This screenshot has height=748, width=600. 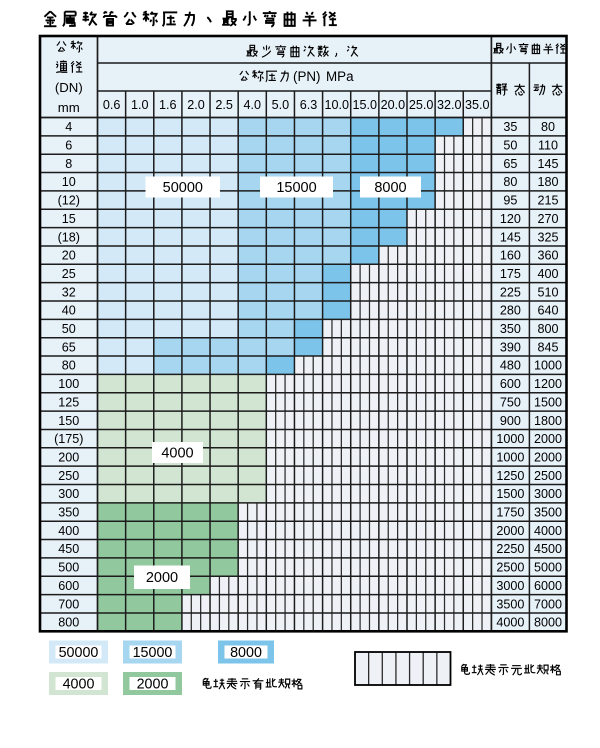 I want to click on svg-text: 25.0, so click(x=421, y=105).